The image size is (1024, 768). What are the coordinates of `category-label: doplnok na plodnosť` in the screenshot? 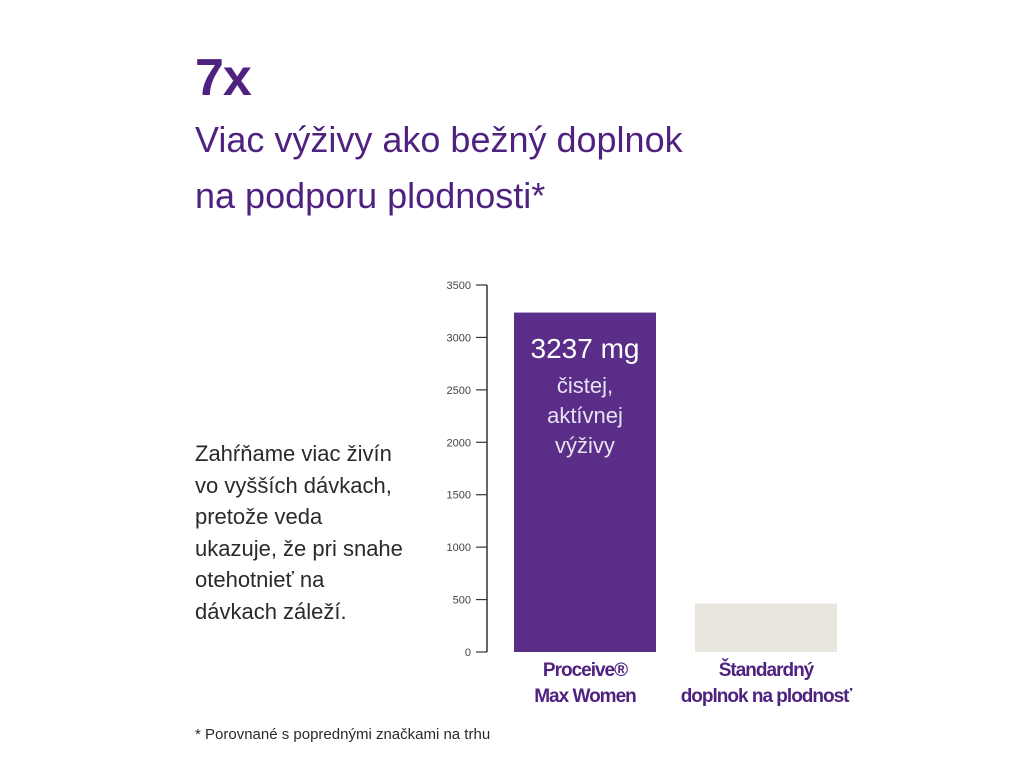 It's located at (767, 696).